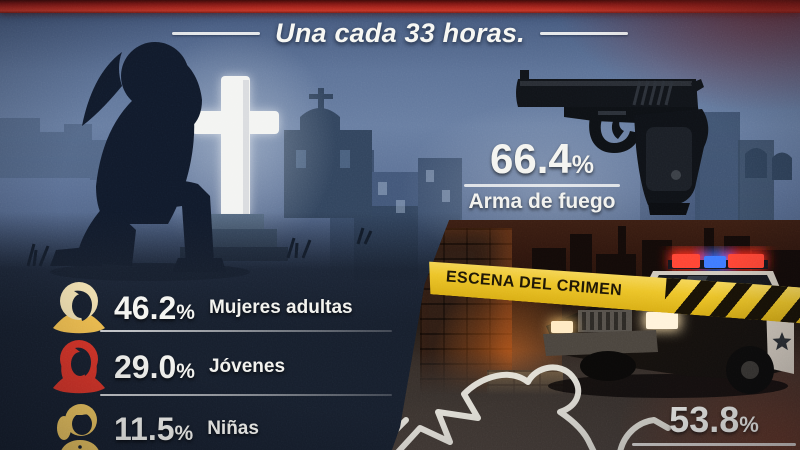 This screenshot has height=450, width=800. I want to click on victim-row-girls: 11.5% Niñas, so click(154, 426).